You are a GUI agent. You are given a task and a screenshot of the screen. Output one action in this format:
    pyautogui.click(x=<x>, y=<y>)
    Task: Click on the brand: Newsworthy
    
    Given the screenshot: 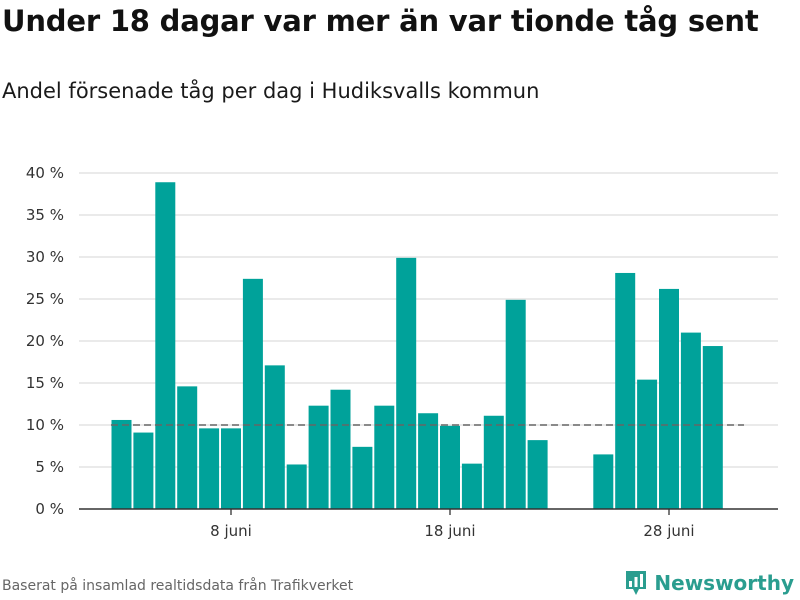 What is the action you would take?
    pyautogui.click(x=709, y=583)
    